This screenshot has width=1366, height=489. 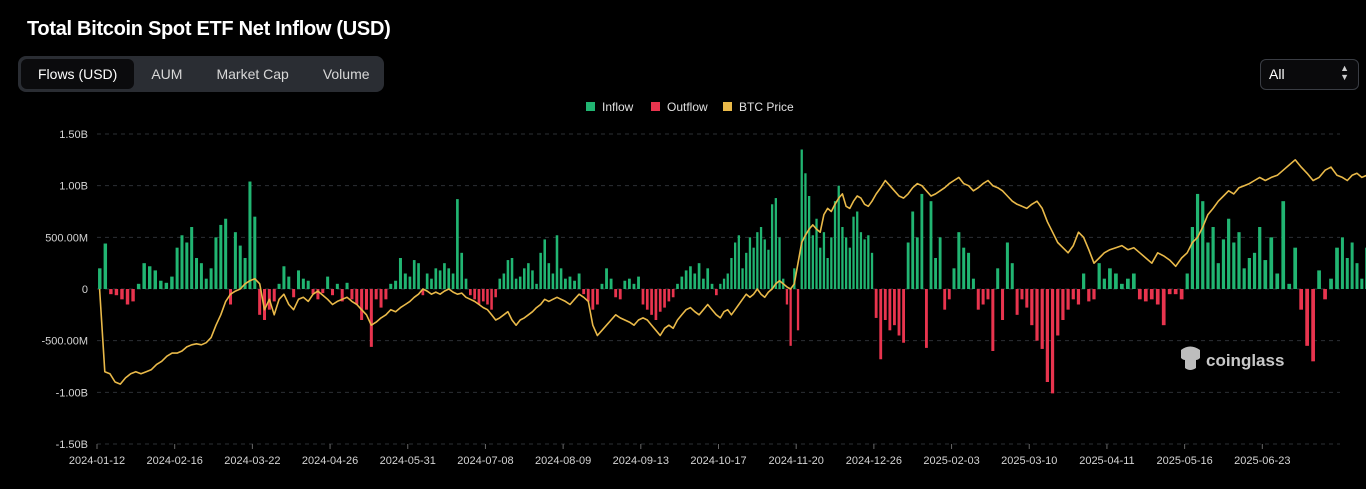 I want to click on metric-tabs: Flows (USD) AUM Market Cap Volume, so click(x=201, y=74).